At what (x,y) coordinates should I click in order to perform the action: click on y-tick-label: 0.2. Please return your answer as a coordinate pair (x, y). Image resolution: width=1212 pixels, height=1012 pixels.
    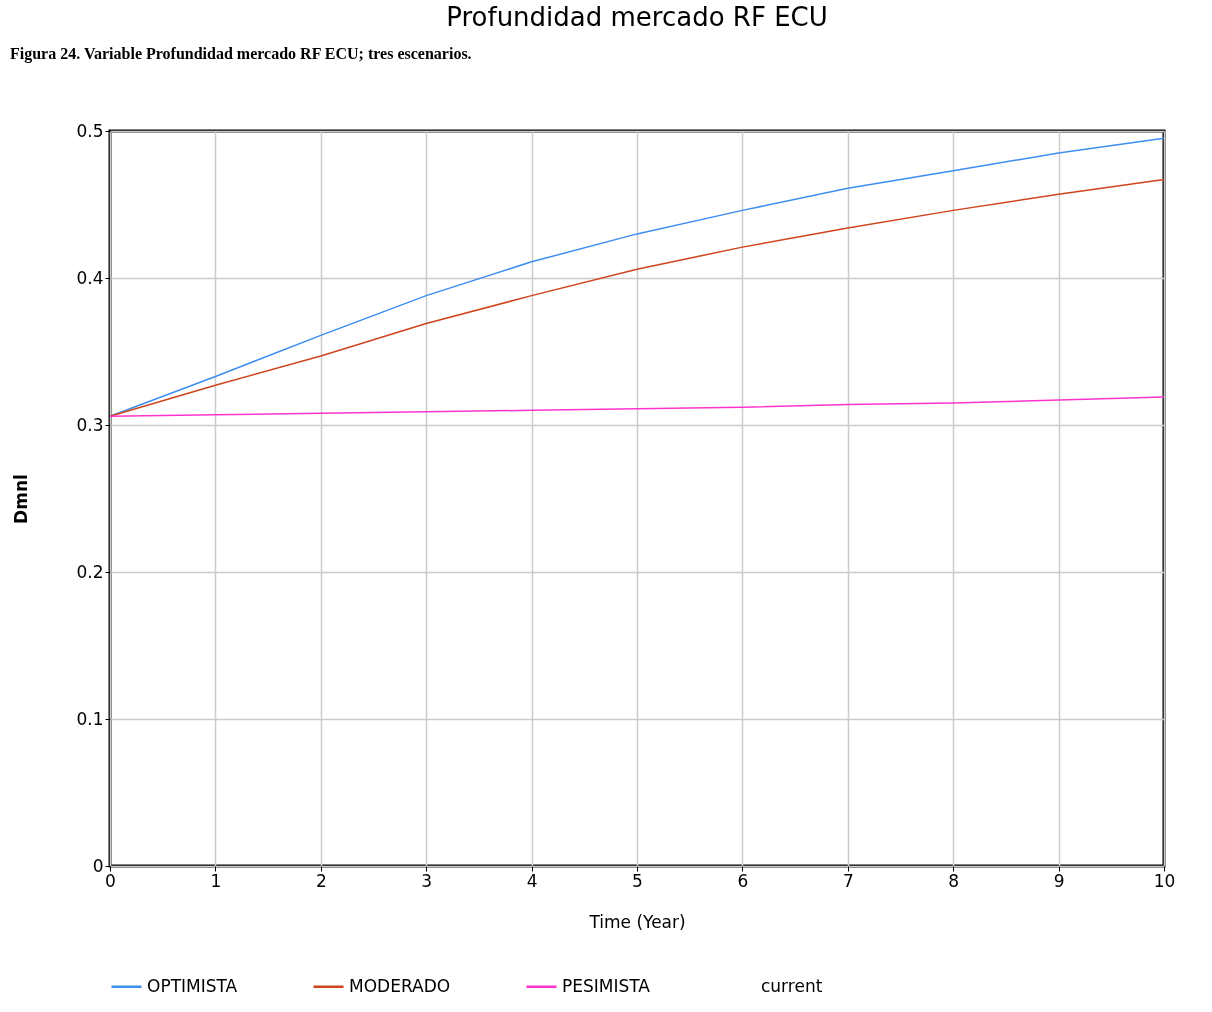
    Looking at the image, I should click on (90, 571).